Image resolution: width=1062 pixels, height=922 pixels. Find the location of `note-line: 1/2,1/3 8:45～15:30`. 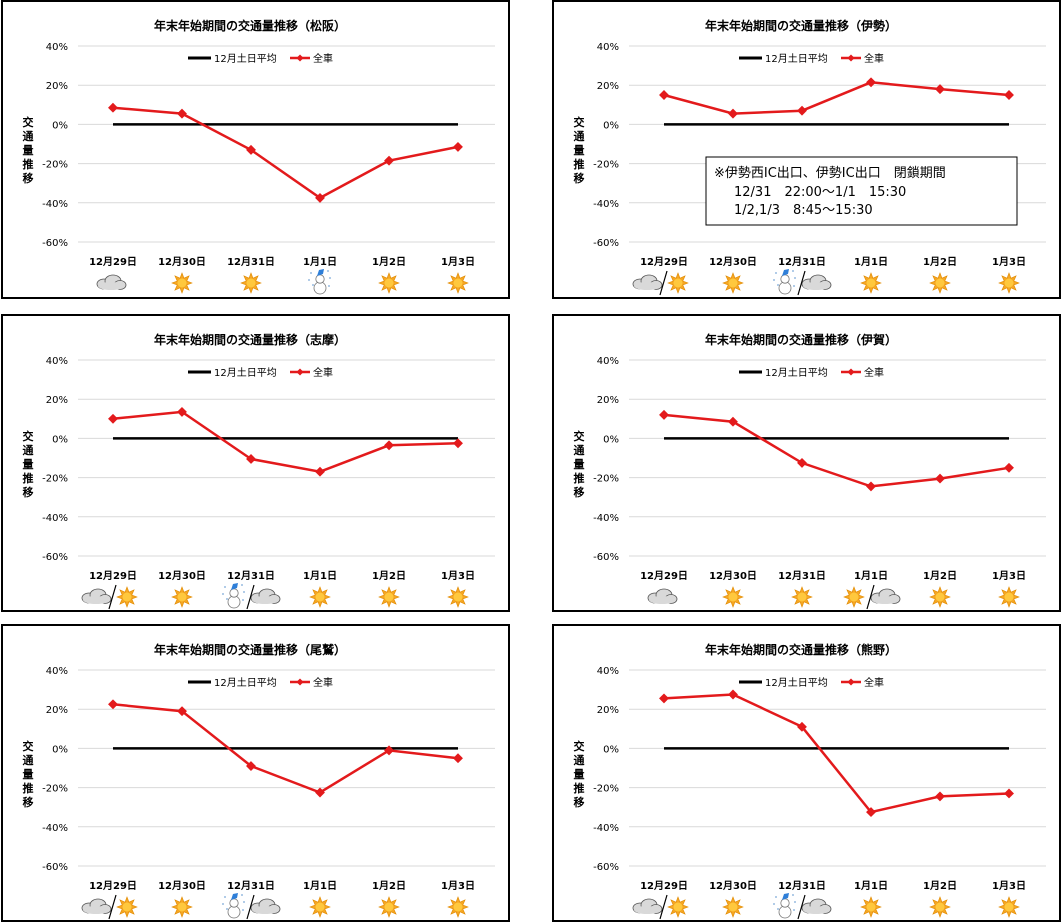

note-line: 1/2,1/3 8:45～15:30 is located at coordinates (803, 210).